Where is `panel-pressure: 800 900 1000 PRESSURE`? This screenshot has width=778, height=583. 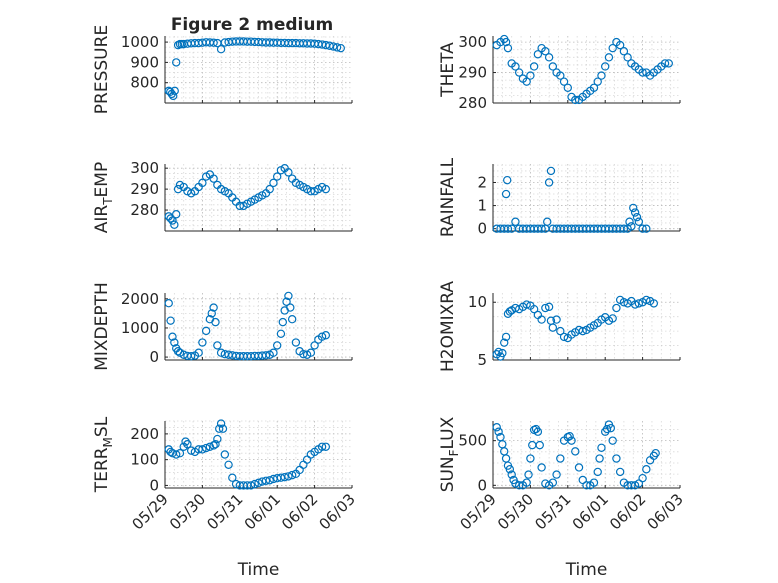 panel-pressure: 800 900 1000 PRESSURE is located at coordinates (222, 69).